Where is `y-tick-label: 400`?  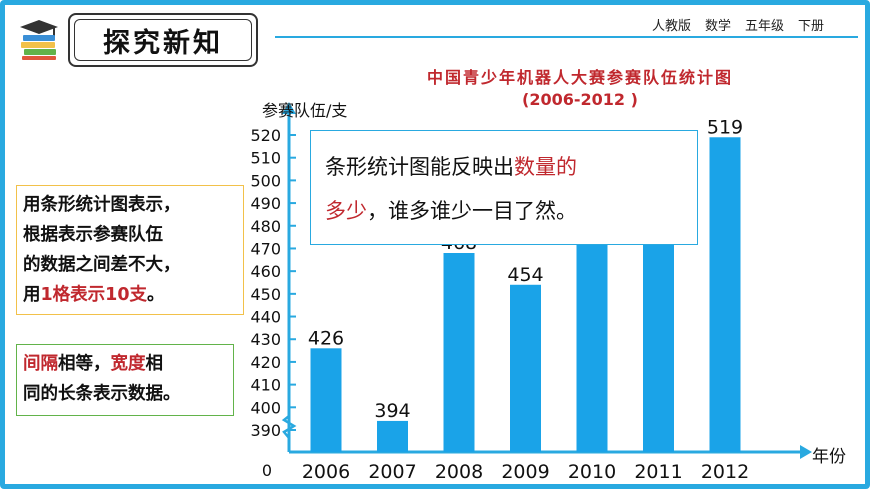 y-tick-label: 400 is located at coordinates (265, 407).